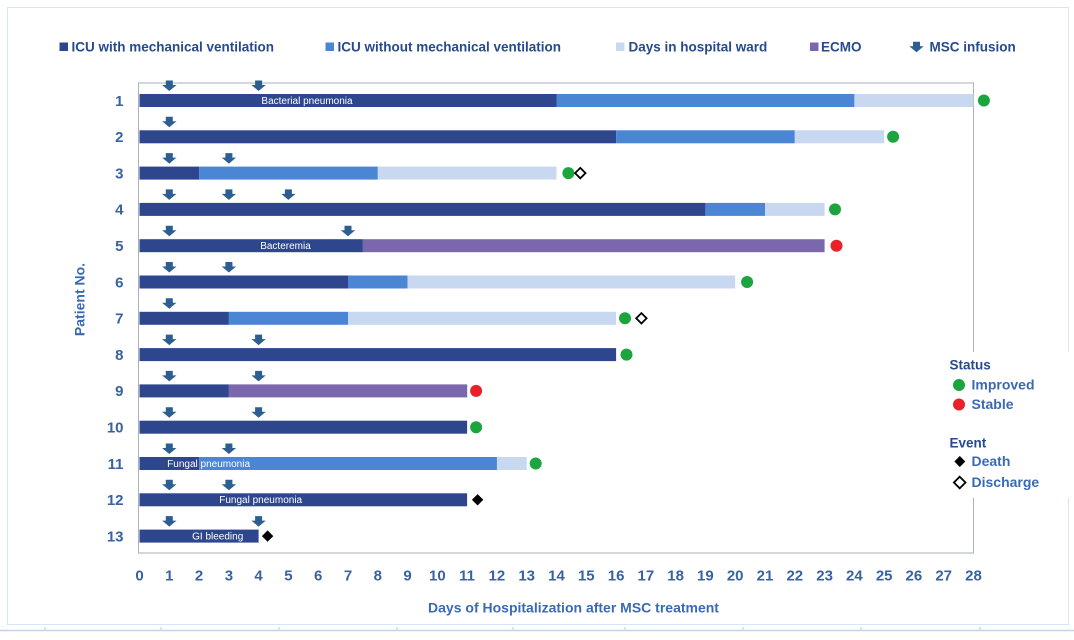  Describe the element at coordinates (646, 576) in the screenshot. I see `svg-text: 17` at that location.